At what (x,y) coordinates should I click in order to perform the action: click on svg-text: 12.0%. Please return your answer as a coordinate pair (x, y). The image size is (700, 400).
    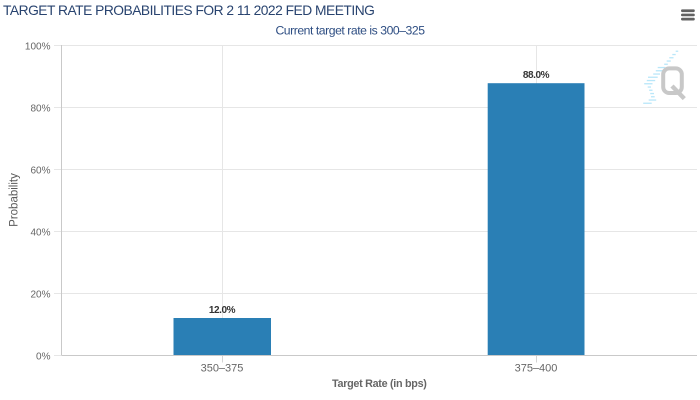
    Looking at the image, I should click on (222, 310).